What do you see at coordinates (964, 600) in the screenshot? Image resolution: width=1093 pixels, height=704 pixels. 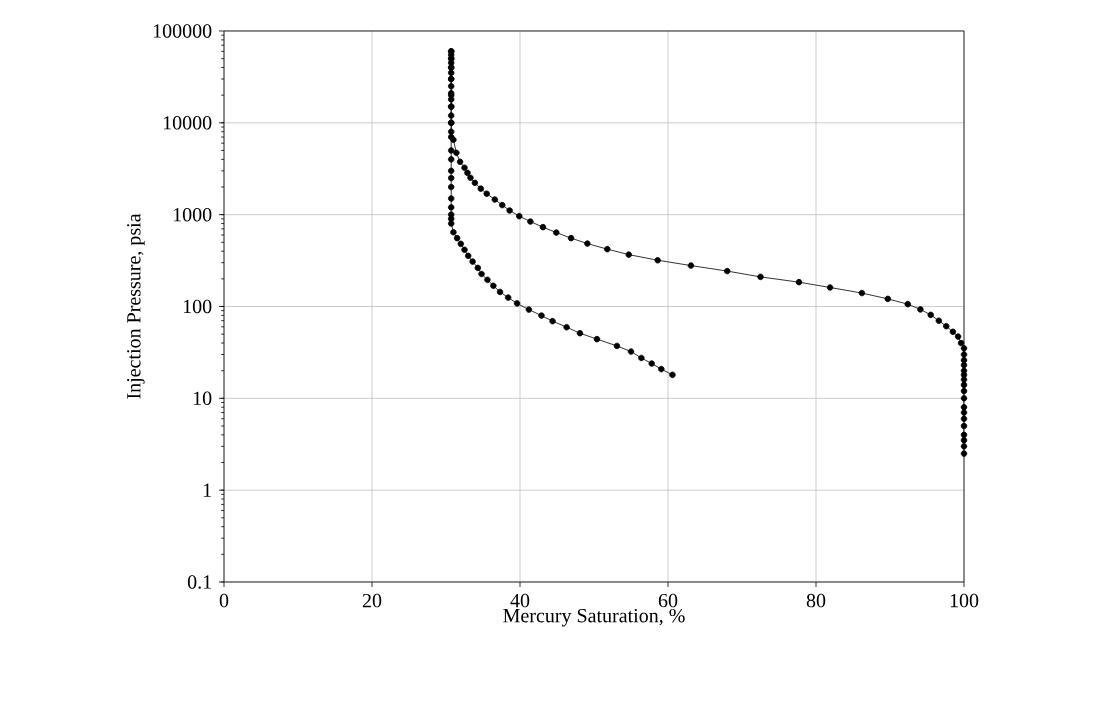 I see `x-tick-label: 100` at bounding box center [964, 600].